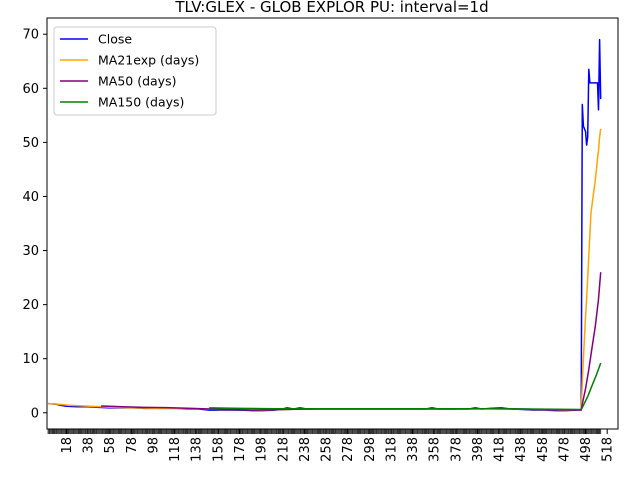 This screenshot has width=640, height=480. What do you see at coordinates (391, 449) in the screenshot?
I see `x-tick-label: 318` at bounding box center [391, 449].